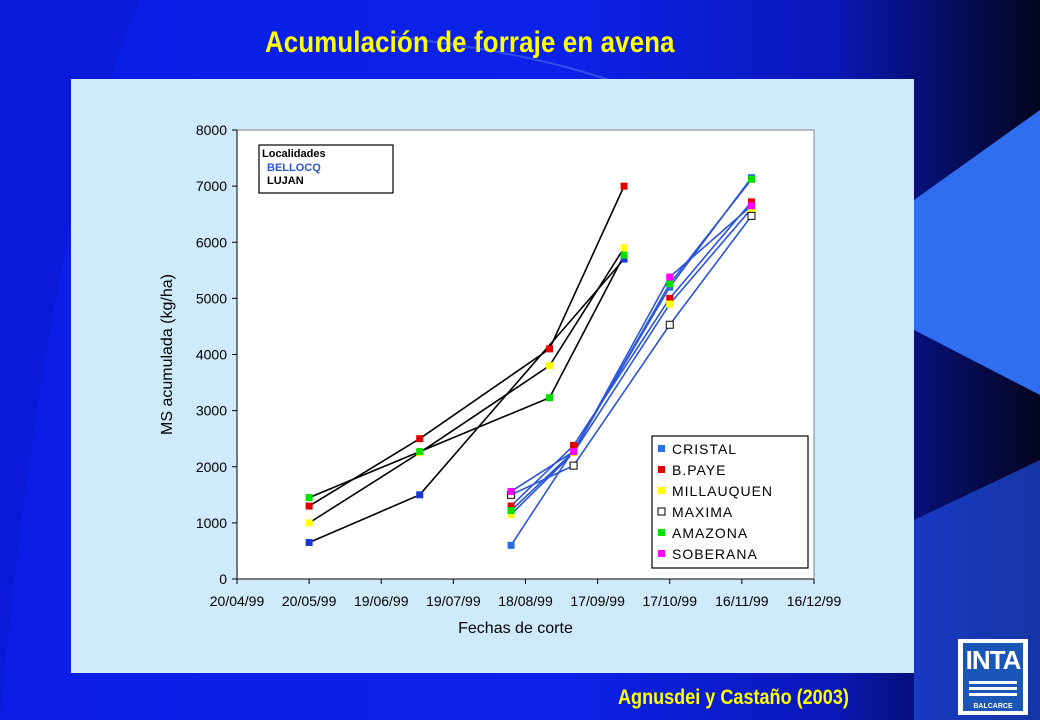 The height and width of the screenshot is (720, 1040). I want to click on locations-box-title: Localidades, so click(294, 154).